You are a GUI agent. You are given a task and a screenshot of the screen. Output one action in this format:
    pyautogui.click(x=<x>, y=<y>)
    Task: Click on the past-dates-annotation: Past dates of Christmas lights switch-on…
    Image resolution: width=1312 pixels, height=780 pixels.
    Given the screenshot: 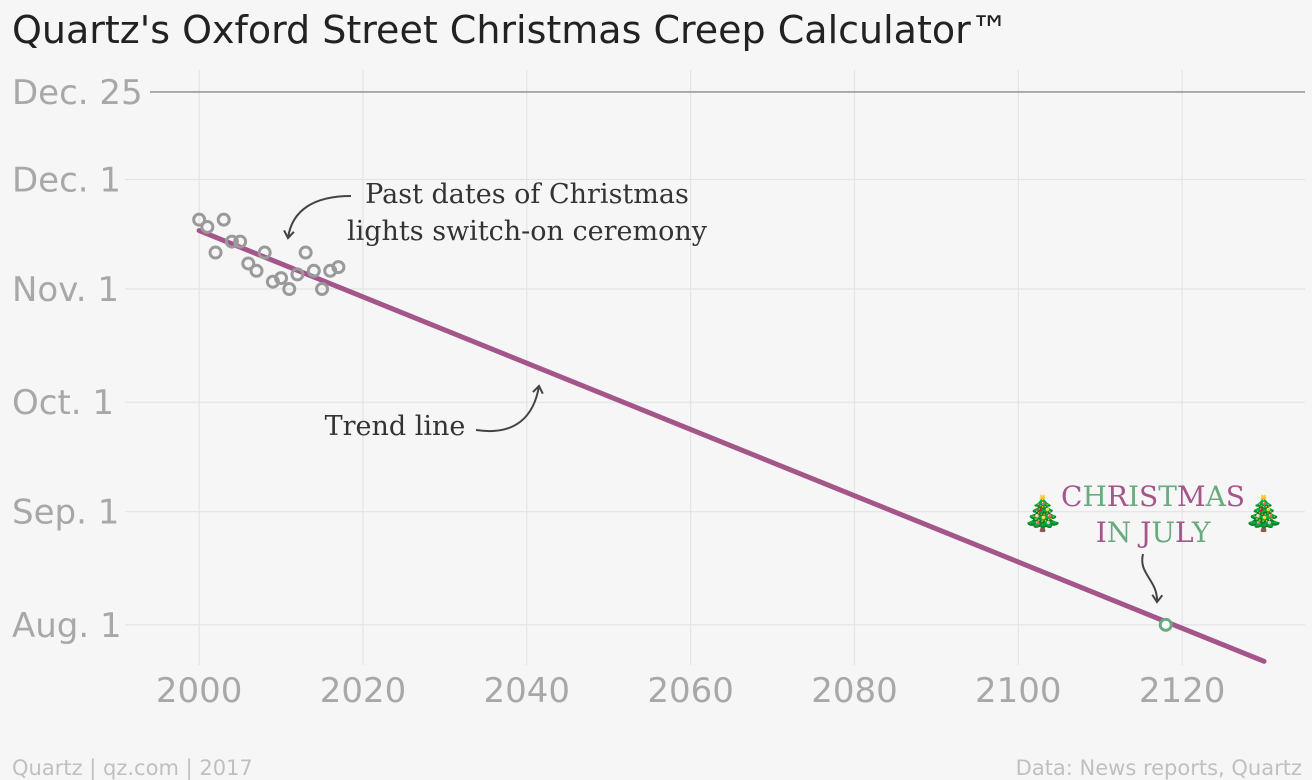 What is the action you would take?
    pyautogui.click(x=495, y=213)
    